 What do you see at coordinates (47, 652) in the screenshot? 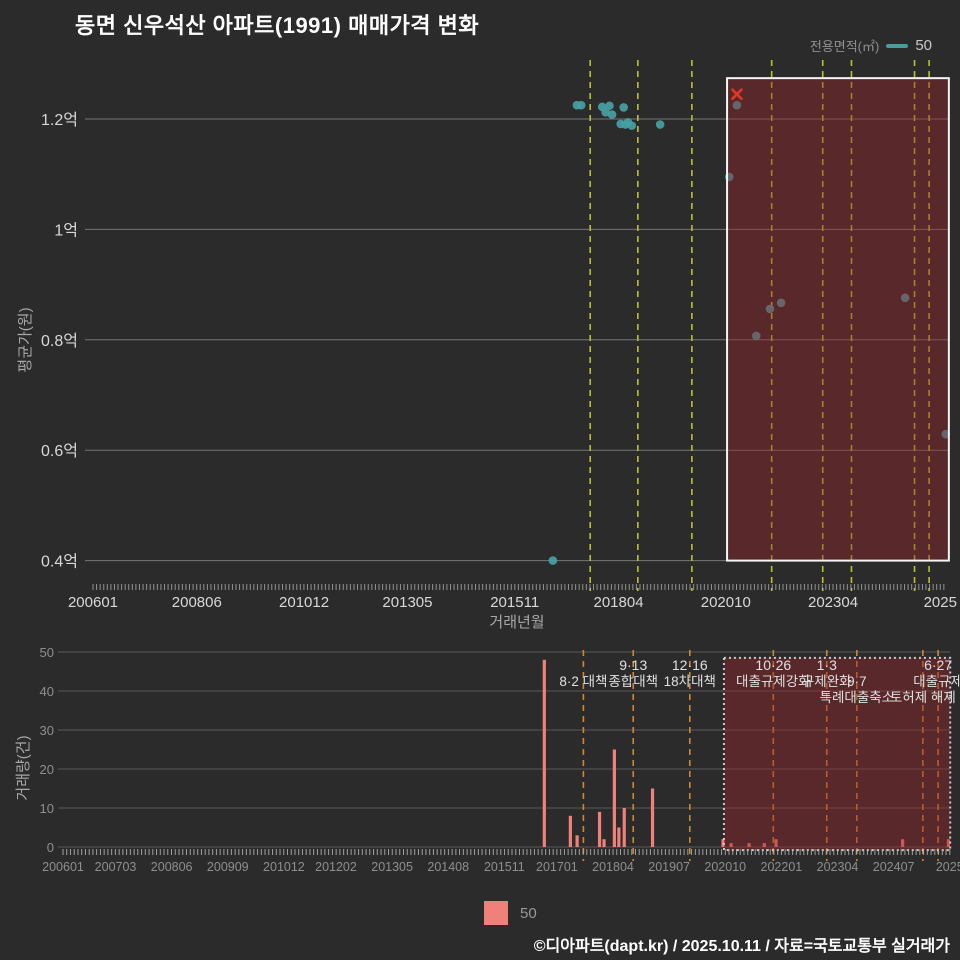
I see `volume-ytick-label: 50` at bounding box center [47, 652].